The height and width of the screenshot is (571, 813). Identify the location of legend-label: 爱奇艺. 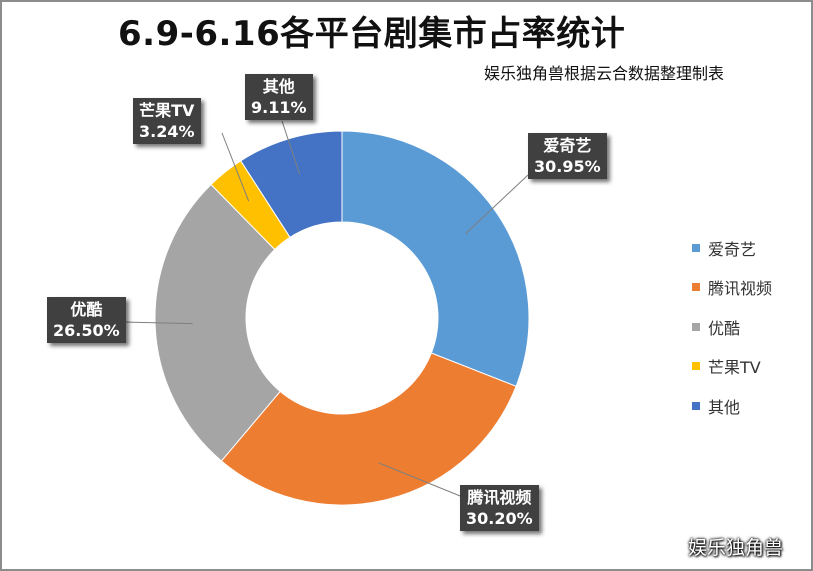
(732, 249).